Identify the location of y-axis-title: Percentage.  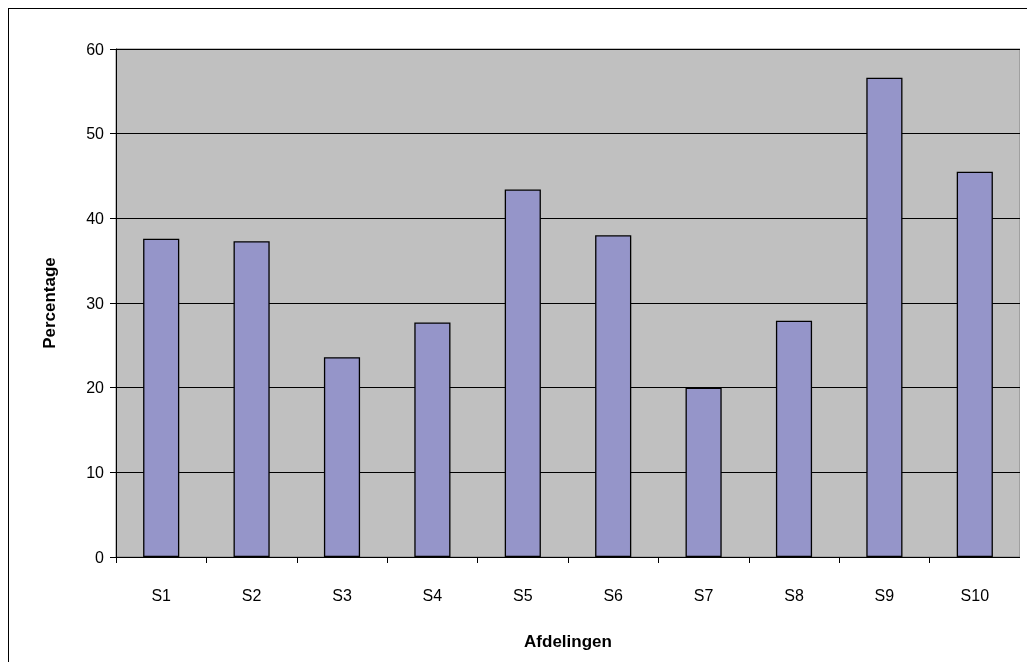
(49, 303).